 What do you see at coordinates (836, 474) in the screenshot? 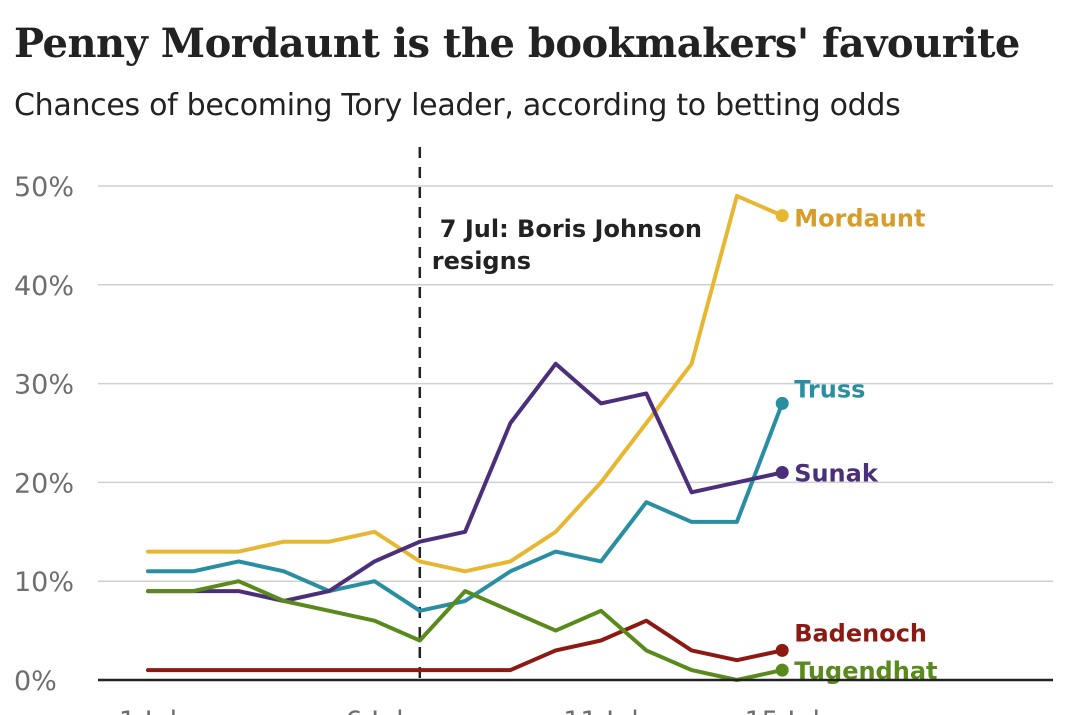
I see `series-label-sunak: Sunak` at bounding box center [836, 474].